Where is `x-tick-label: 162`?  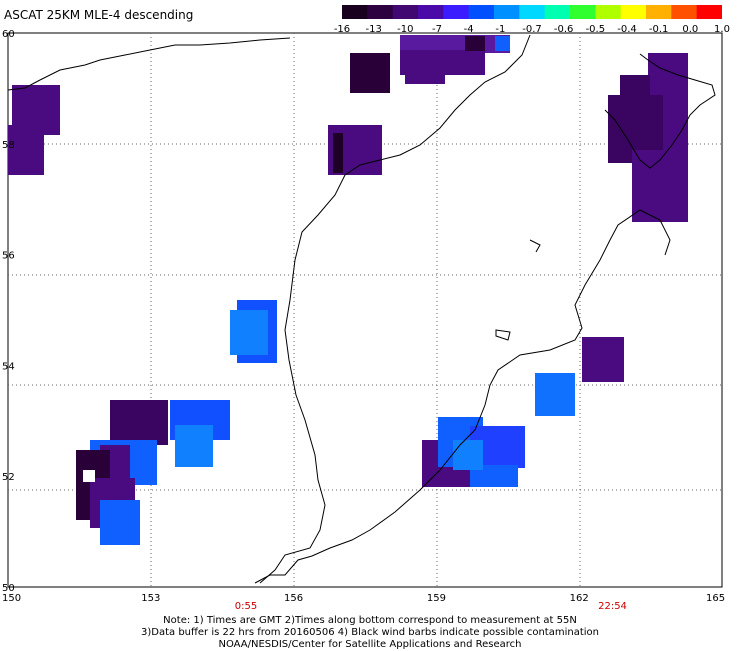
x-tick-label: 162 is located at coordinates (579, 598).